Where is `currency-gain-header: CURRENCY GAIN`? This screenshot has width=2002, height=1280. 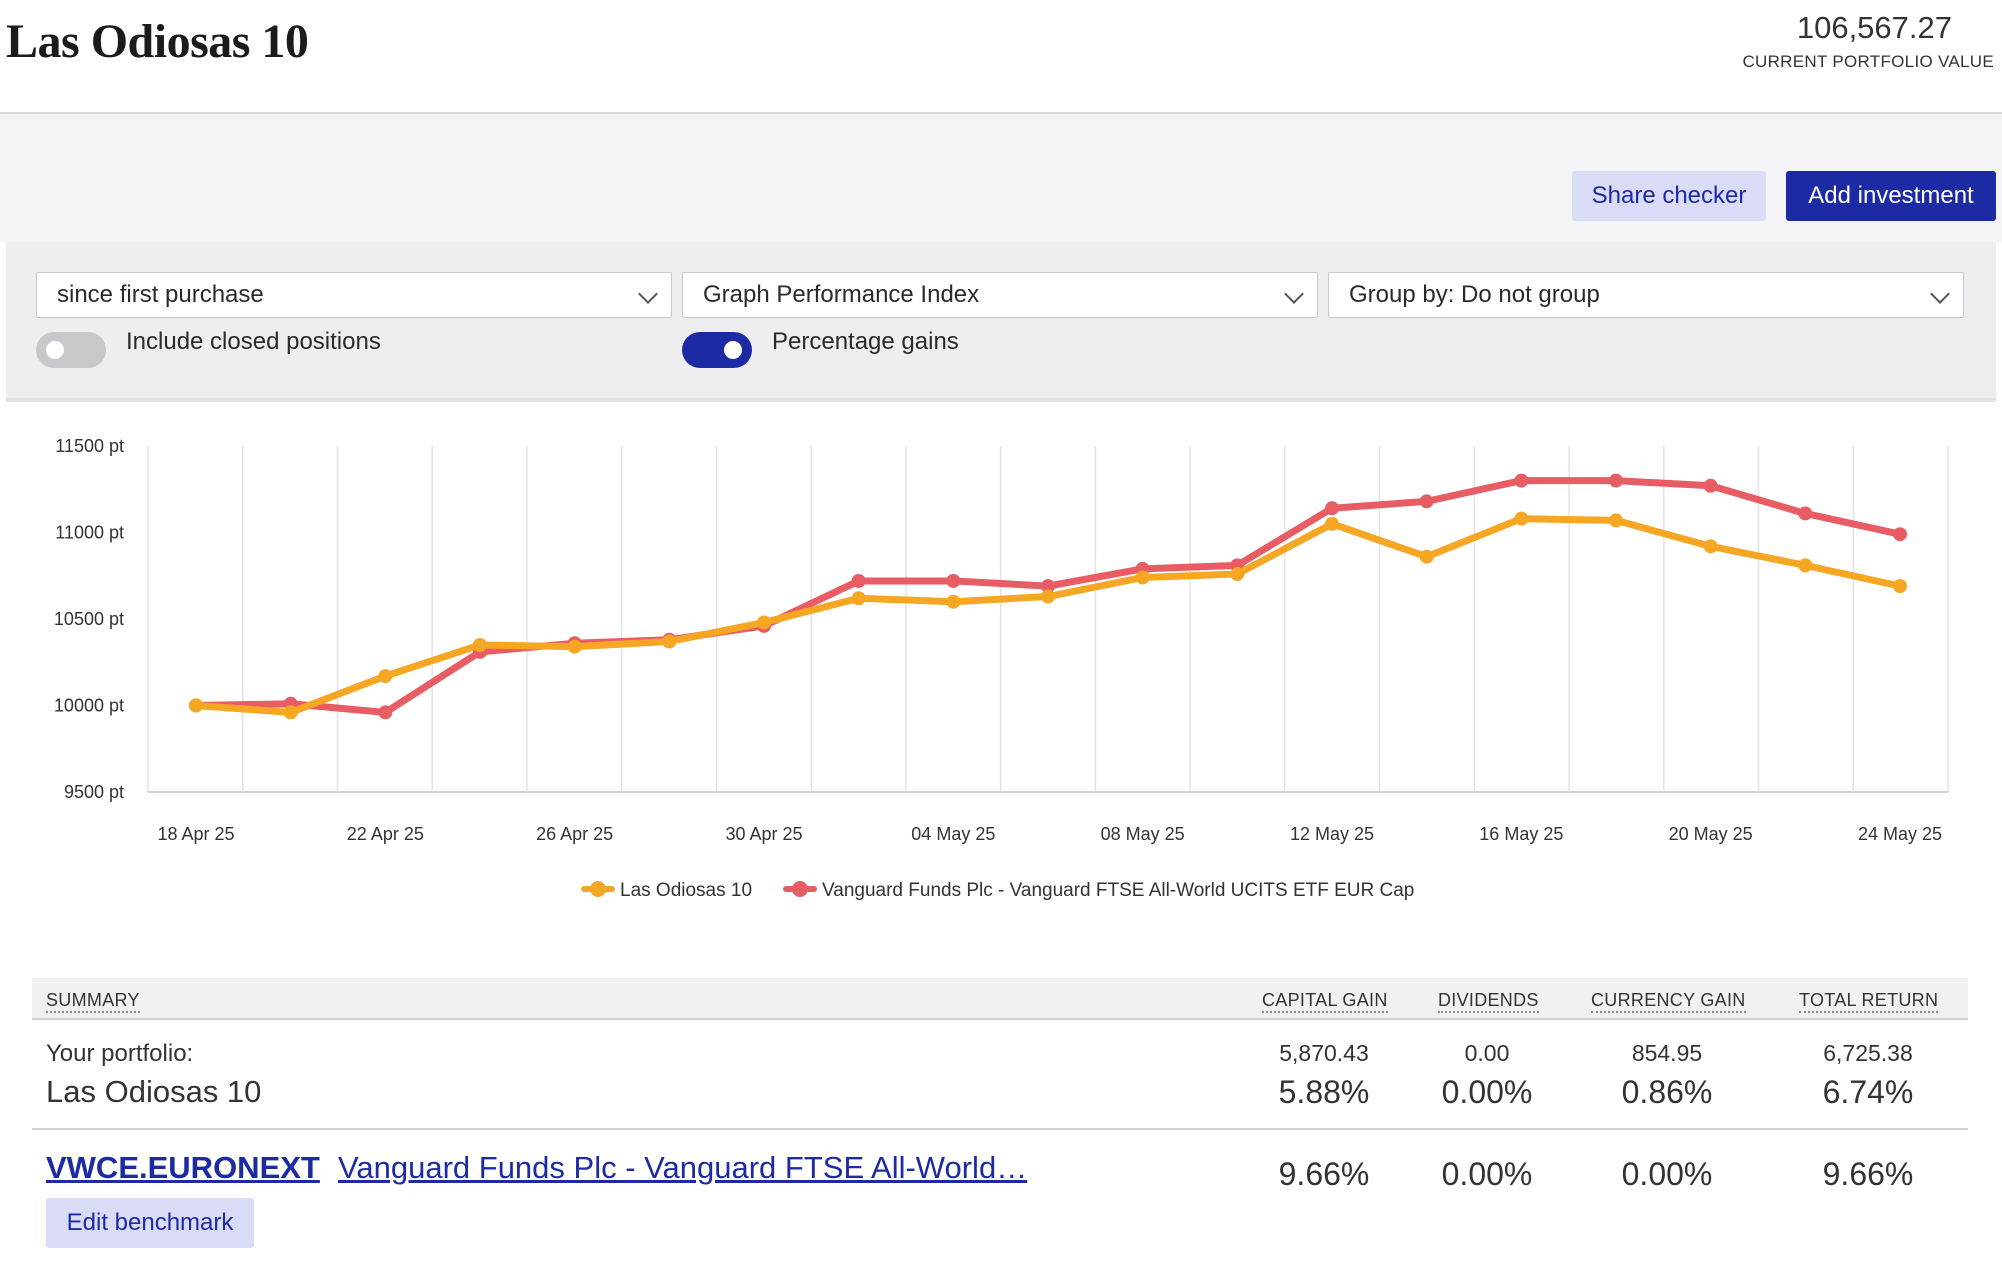 currency-gain-header: CURRENCY GAIN is located at coordinates (1668, 1001).